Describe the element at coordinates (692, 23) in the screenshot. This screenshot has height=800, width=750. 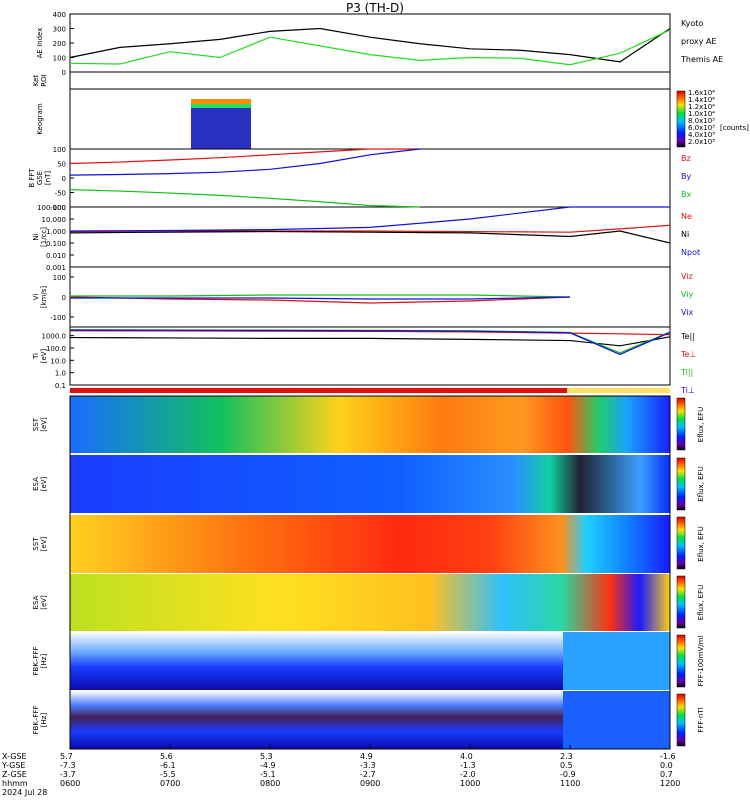
I see `panel-0-legend-0: Kyoto` at that location.